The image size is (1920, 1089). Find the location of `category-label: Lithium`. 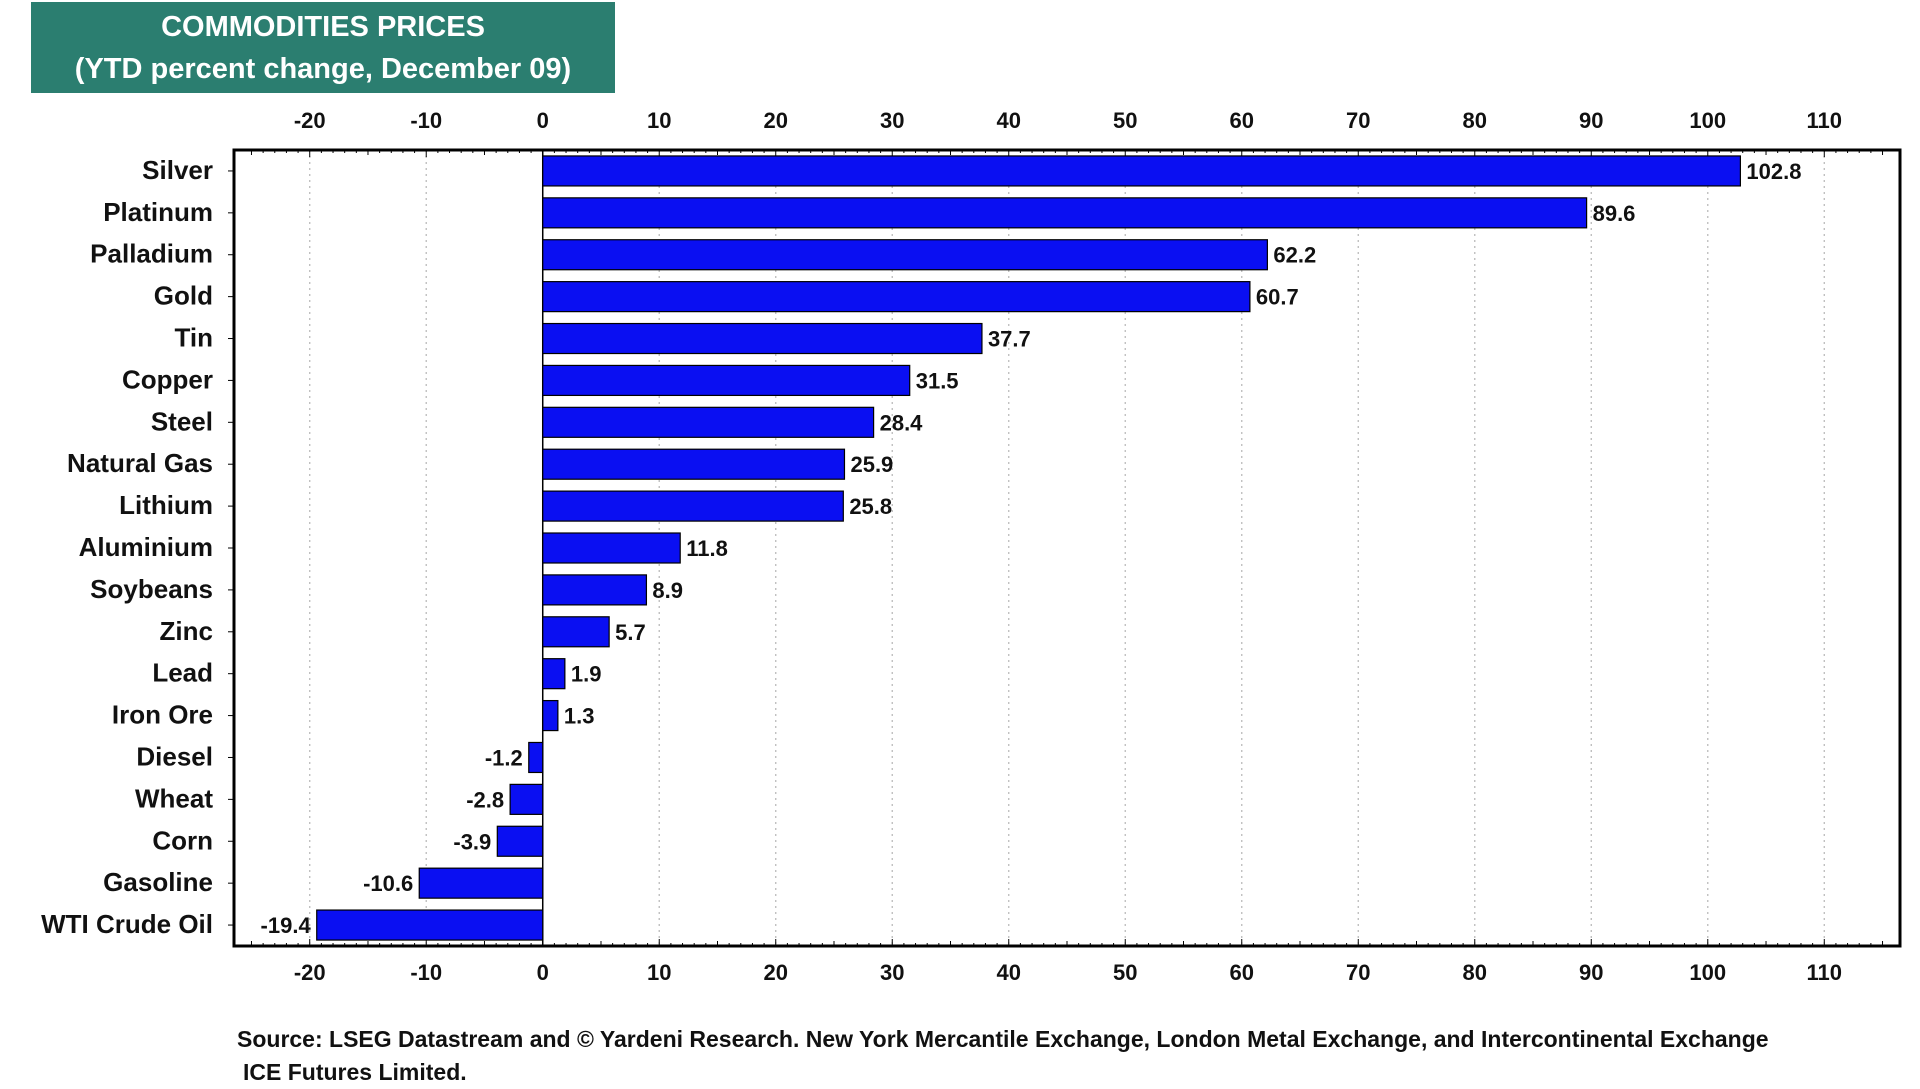

category-label: Lithium is located at coordinates (166, 505).